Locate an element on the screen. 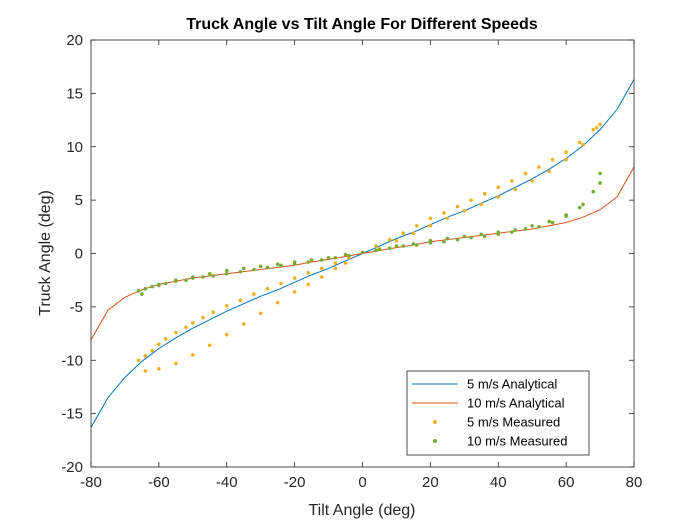 This screenshot has width=700, height=525. y-tick-label: -5 is located at coordinates (76, 307).